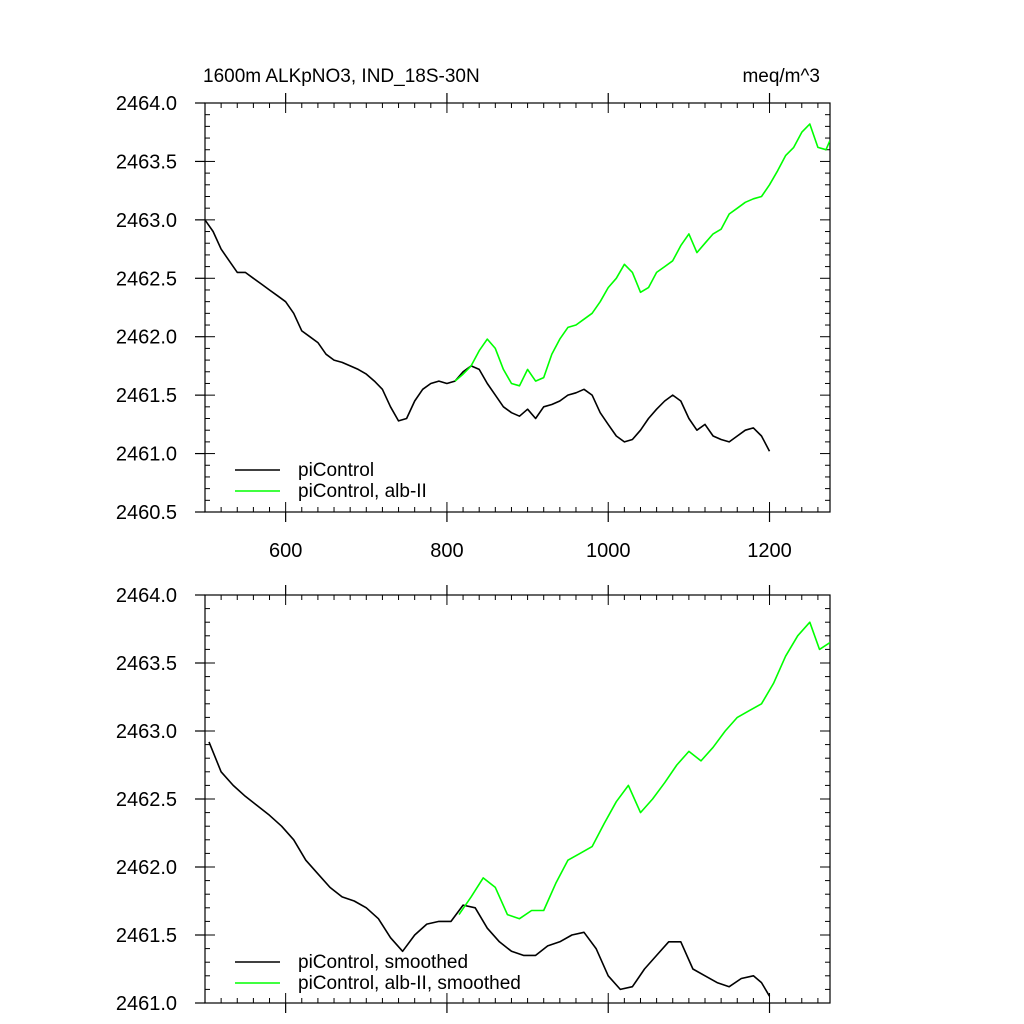 Image resolution: width=1024 pixels, height=1024 pixels. I want to click on x-tick-label: 1200, so click(769, 551).